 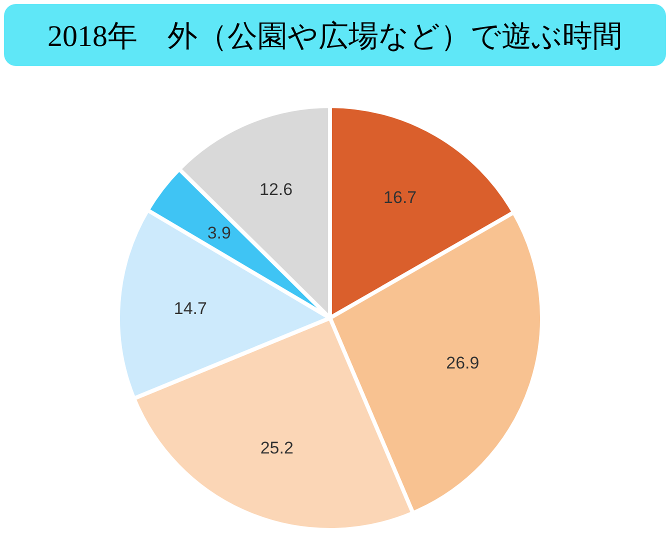 I want to click on data-label: 25.2, so click(x=277, y=448).